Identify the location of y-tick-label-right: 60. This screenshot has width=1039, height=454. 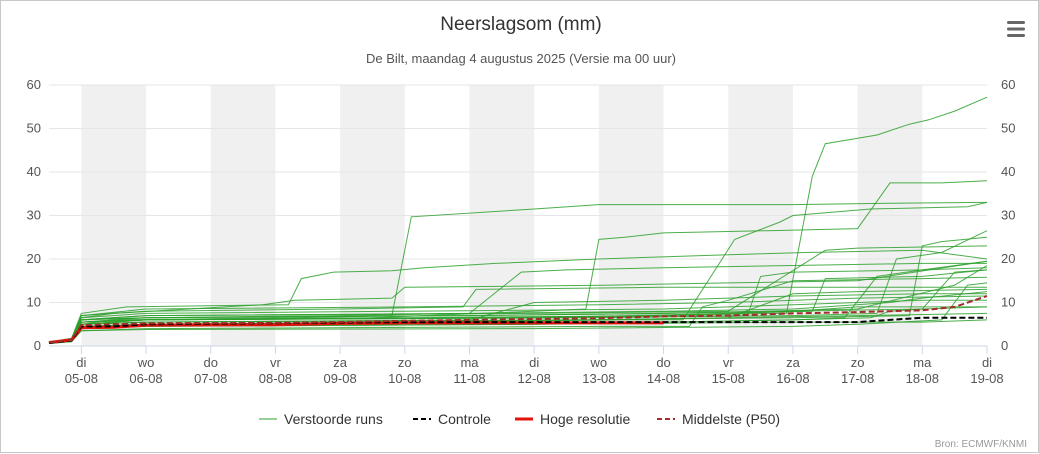
(1008, 84).